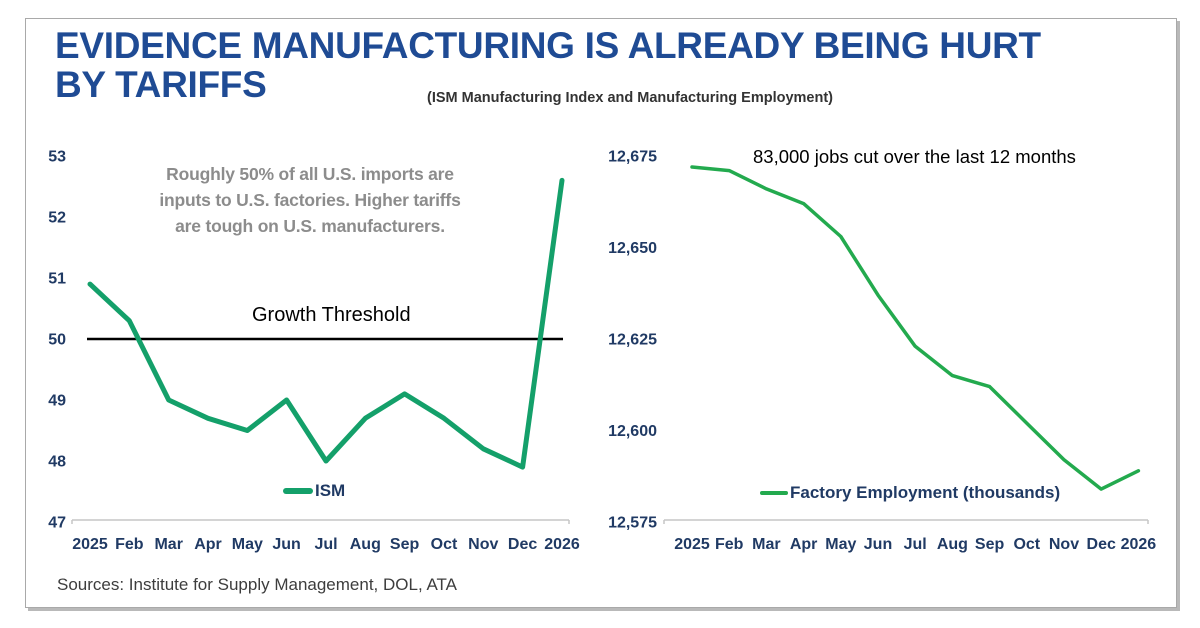 This screenshot has width=1200, height=628. What do you see at coordinates (331, 315) in the screenshot?
I see `growth-threshold-label: Growth Threshold` at bounding box center [331, 315].